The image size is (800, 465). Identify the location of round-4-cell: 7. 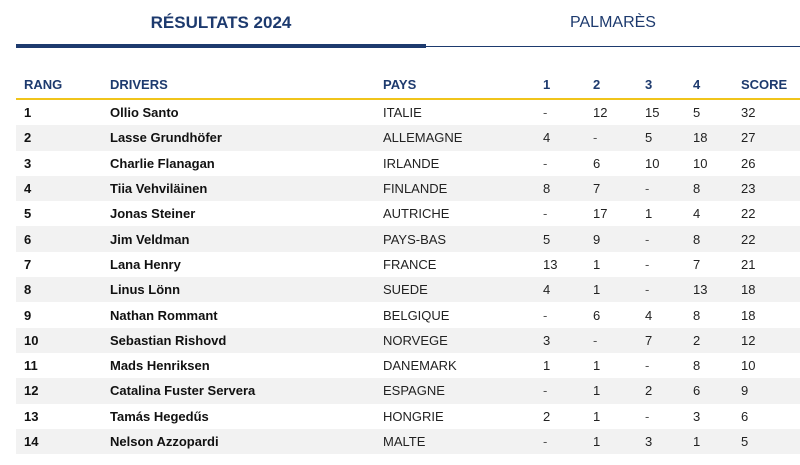
(697, 264).